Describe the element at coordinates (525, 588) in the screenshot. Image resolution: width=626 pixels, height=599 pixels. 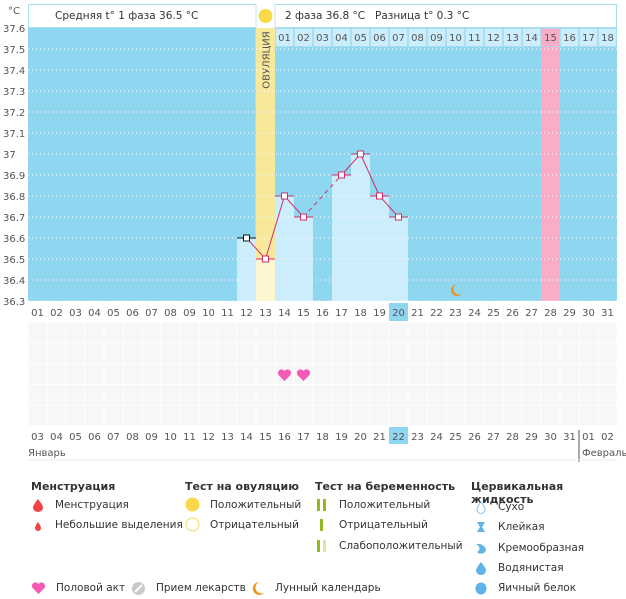
I see `legend-cervical-eggwhite: Яичный белок` at that location.